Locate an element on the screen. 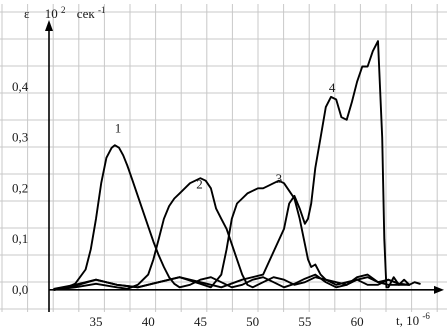 The image size is (447, 335). y-tick-label: 0,3 is located at coordinates (20, 137).